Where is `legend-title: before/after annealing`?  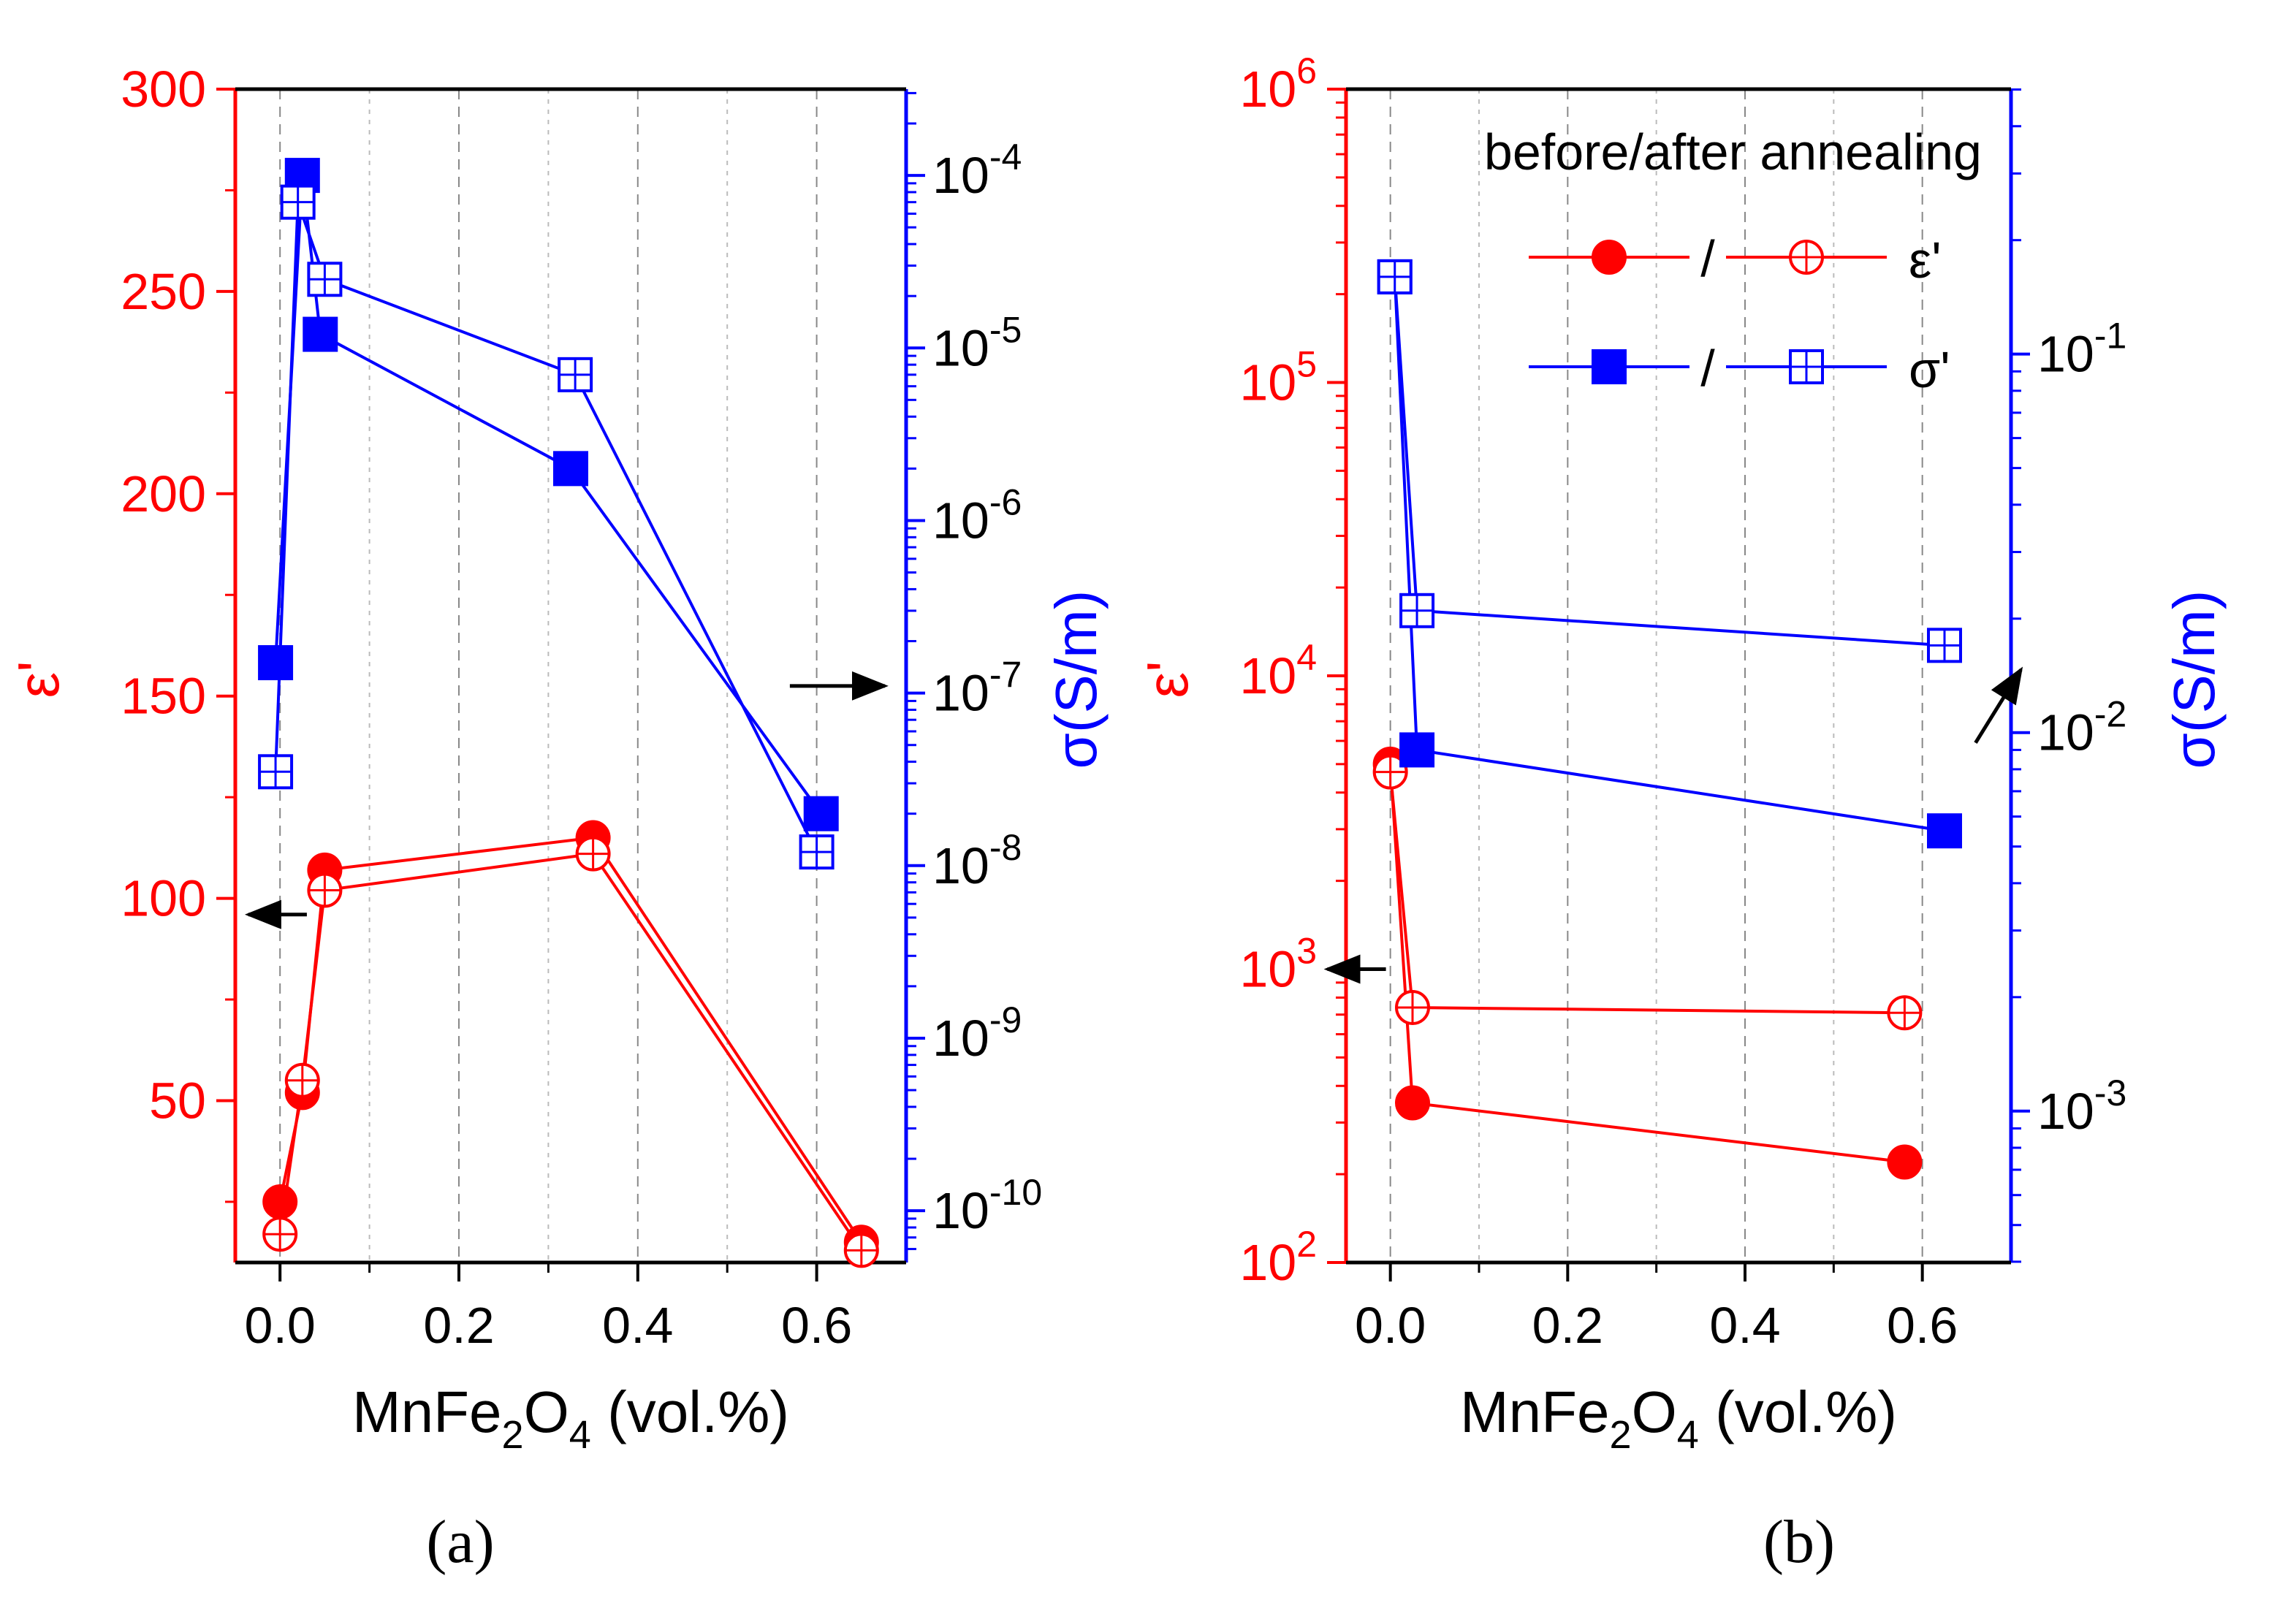
legend-title: before/after annealing is located at coordinates (1733, 151).